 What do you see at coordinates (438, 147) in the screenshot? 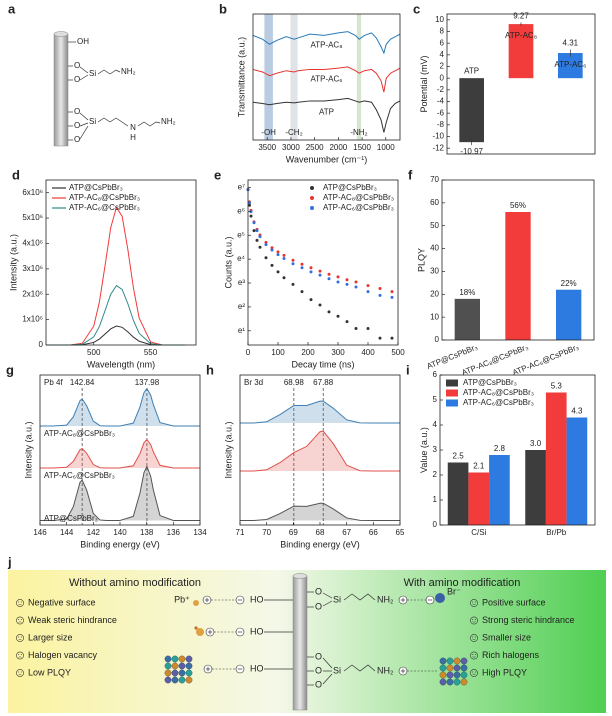
I see `y-tick-label: -12` at bounding box center [438, 147].